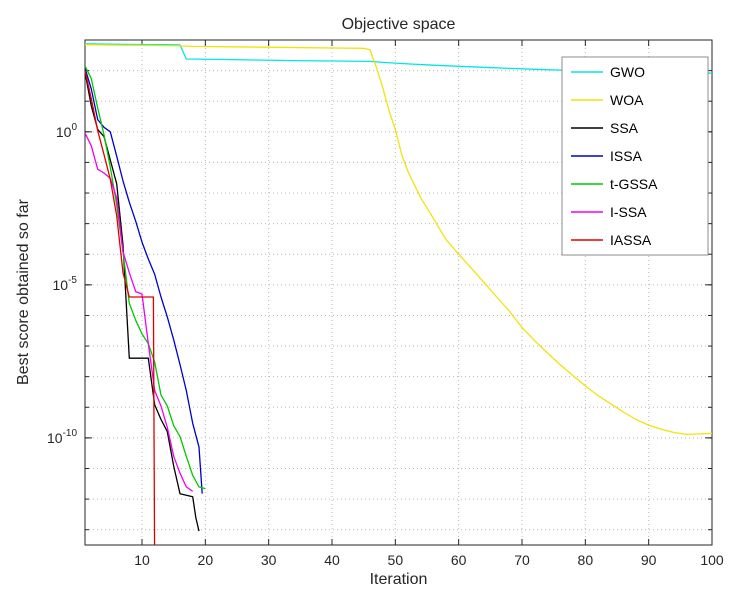  What do you see at coordinates (23, 292) in the screenshot?
I see `y-axis-label: Best score obtained so far` at bounding box center [23, 292].